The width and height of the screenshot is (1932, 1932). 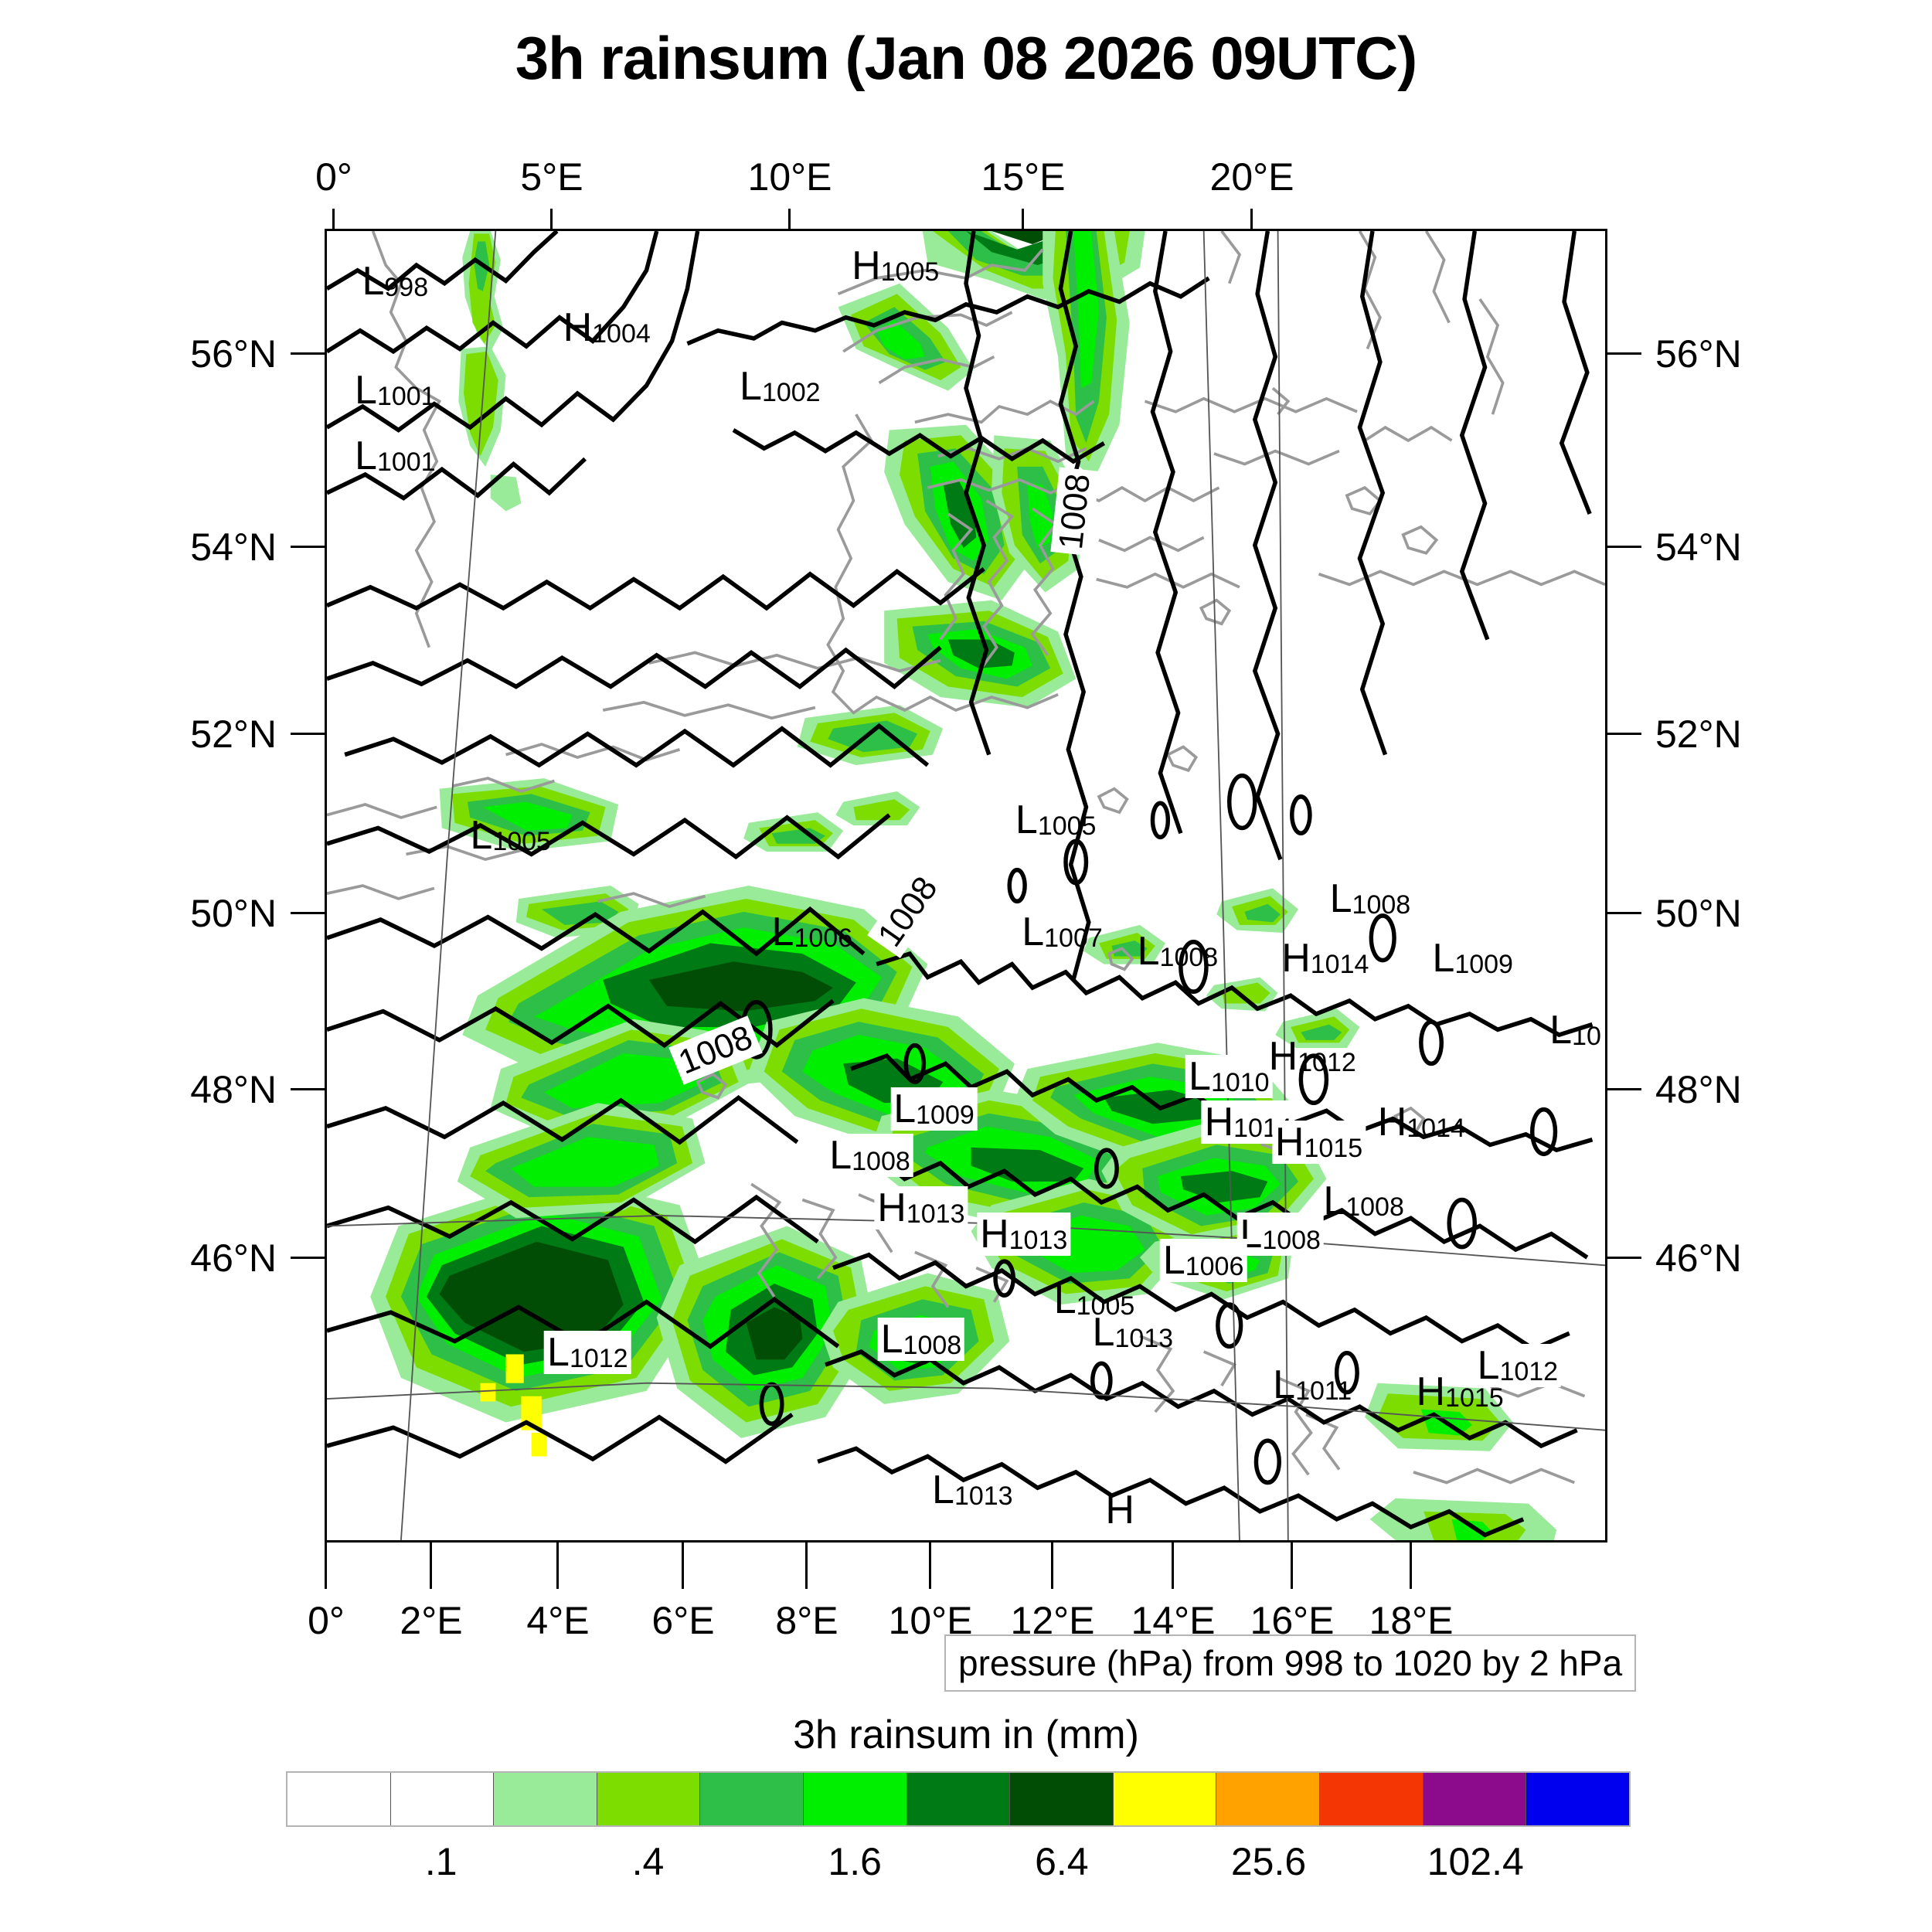 What do you see at coordinates (1178, 951) in the screenshot?
I see `pressure-extremum-l-10: L1008` at bounding box center [1178, 951].